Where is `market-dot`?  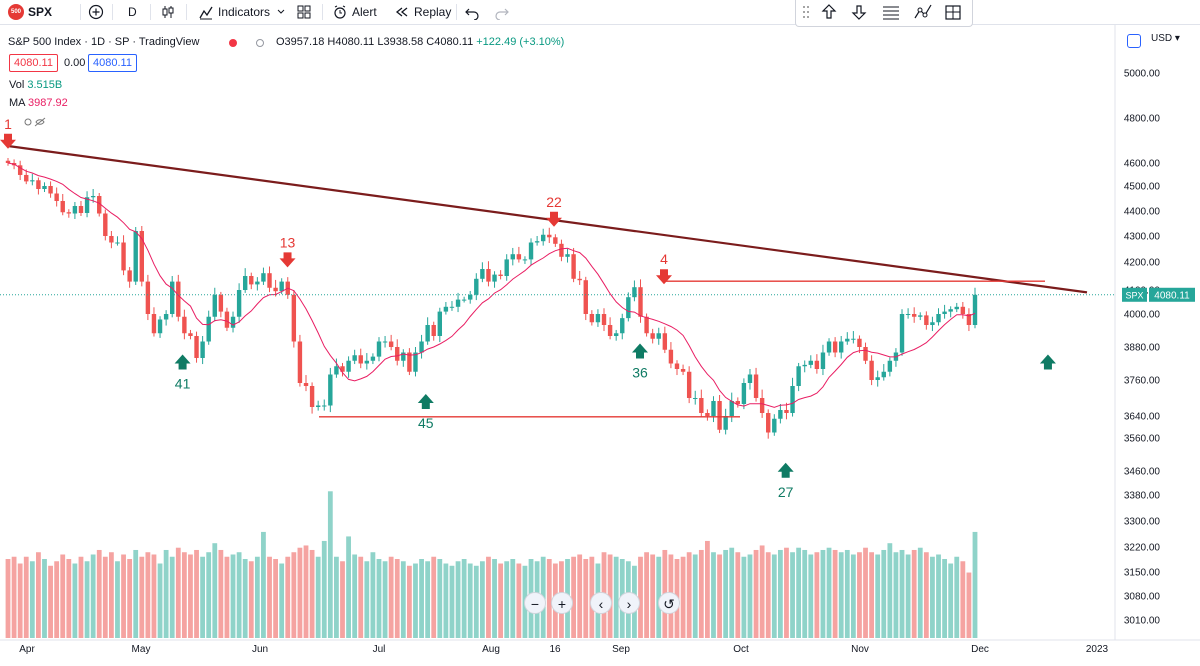 market-dot is located at coordinates (233, 43).